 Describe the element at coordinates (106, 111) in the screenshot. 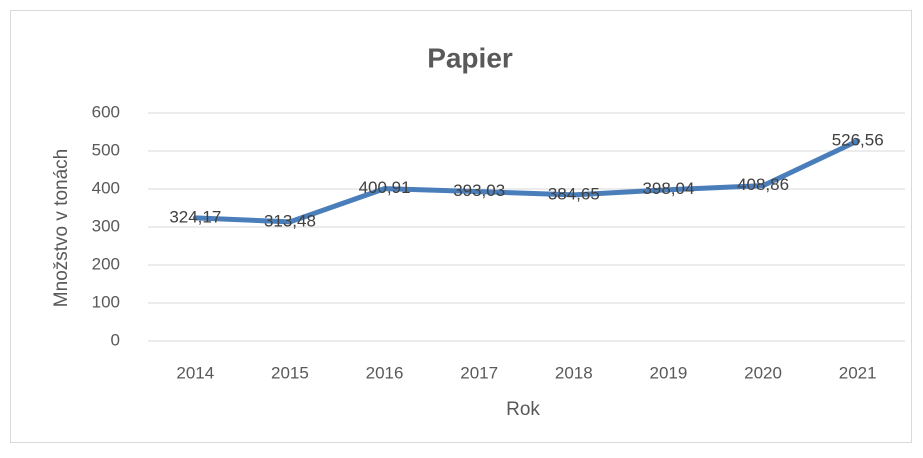

I see `y-tick-label: 600` at that location.